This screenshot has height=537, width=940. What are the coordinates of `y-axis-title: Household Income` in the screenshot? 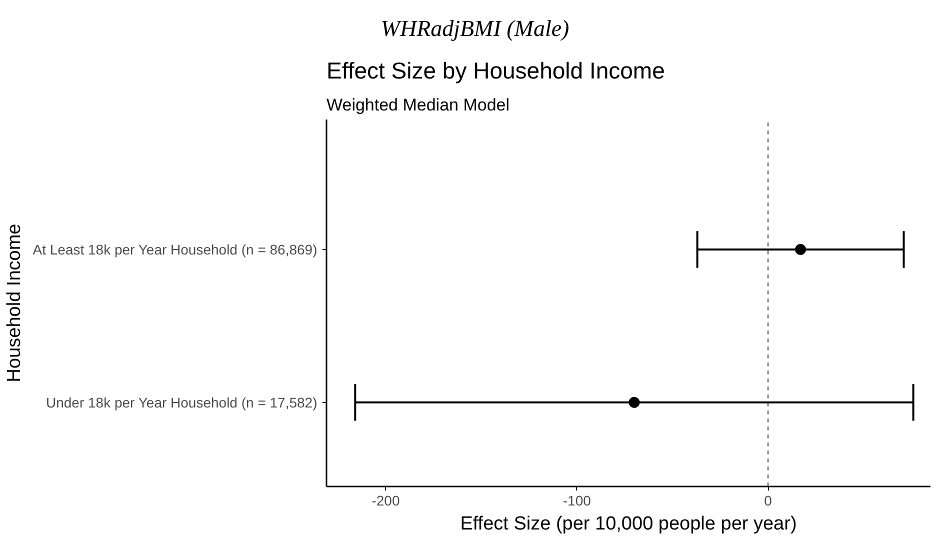 It's located at (14, 303).